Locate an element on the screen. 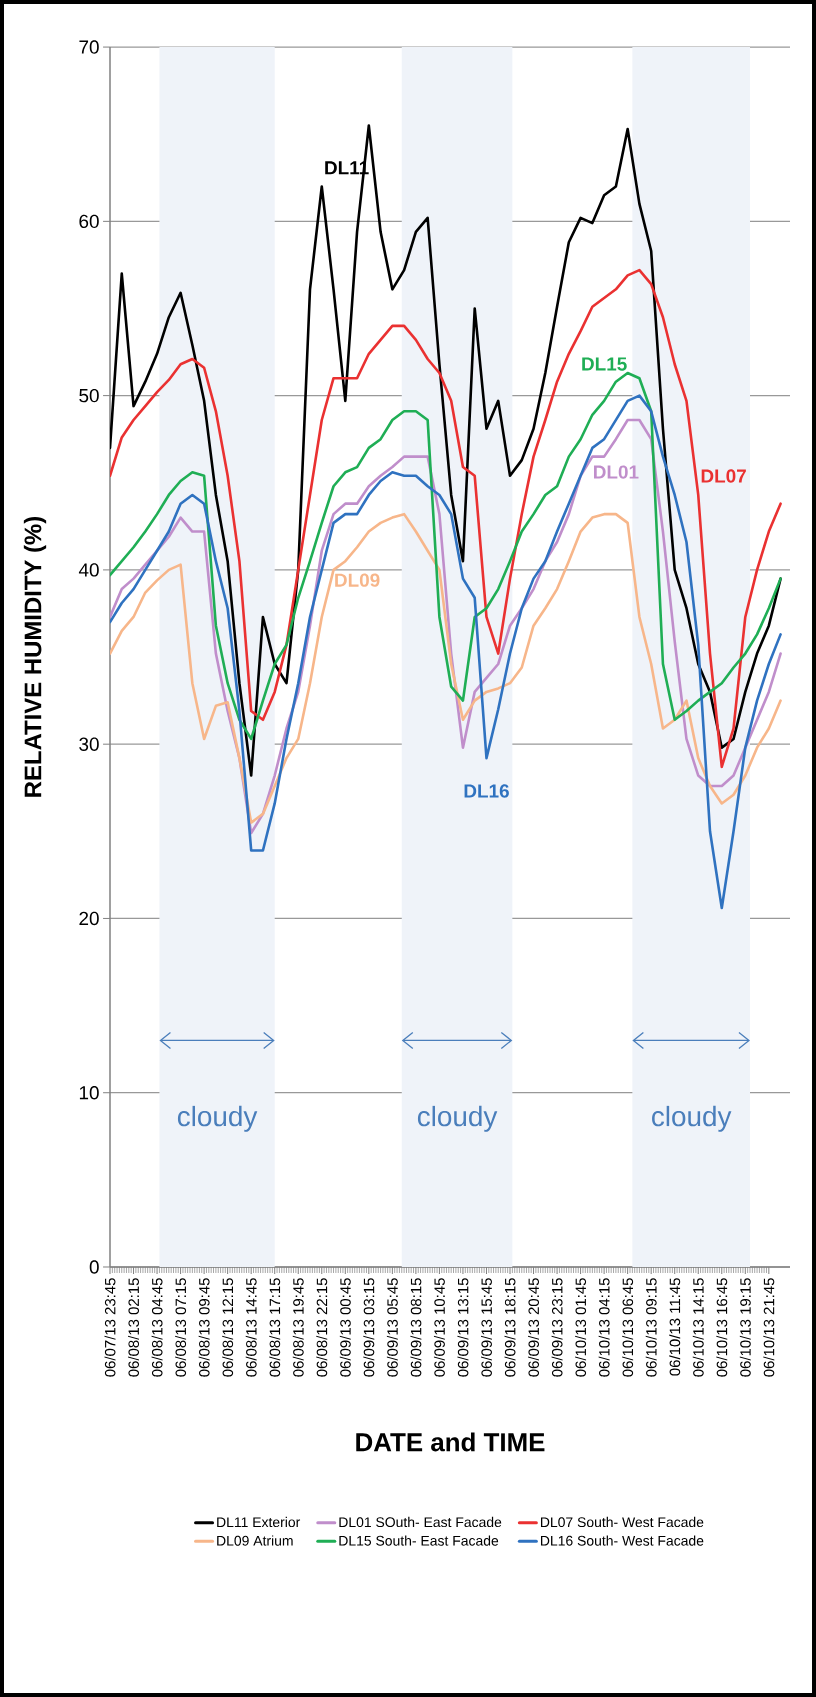 The width and height of the screenshot is (816, 1697). y-tick-label: 20 is located at coordinates (89, 918).